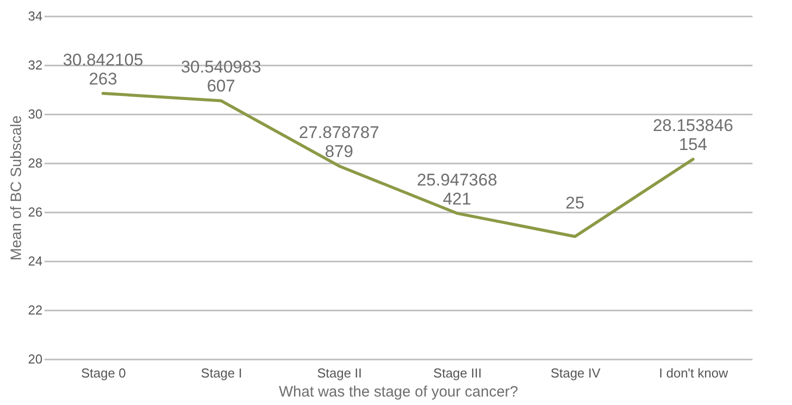 The width and height of the screenshot is (792, 405). I want to click on y-tick-label: 30, so click(35, 114).